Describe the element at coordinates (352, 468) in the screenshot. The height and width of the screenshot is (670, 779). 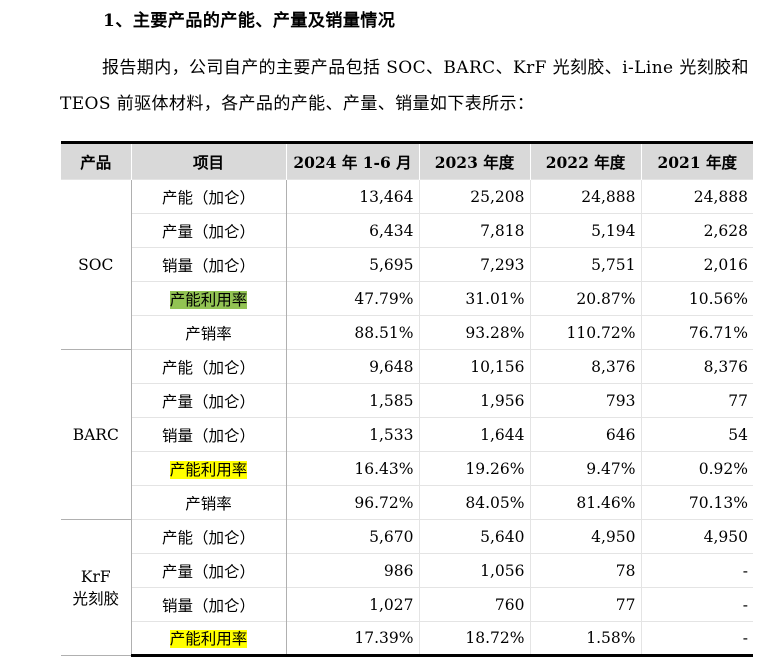
I see `value-cell: 16.43%` at that location.